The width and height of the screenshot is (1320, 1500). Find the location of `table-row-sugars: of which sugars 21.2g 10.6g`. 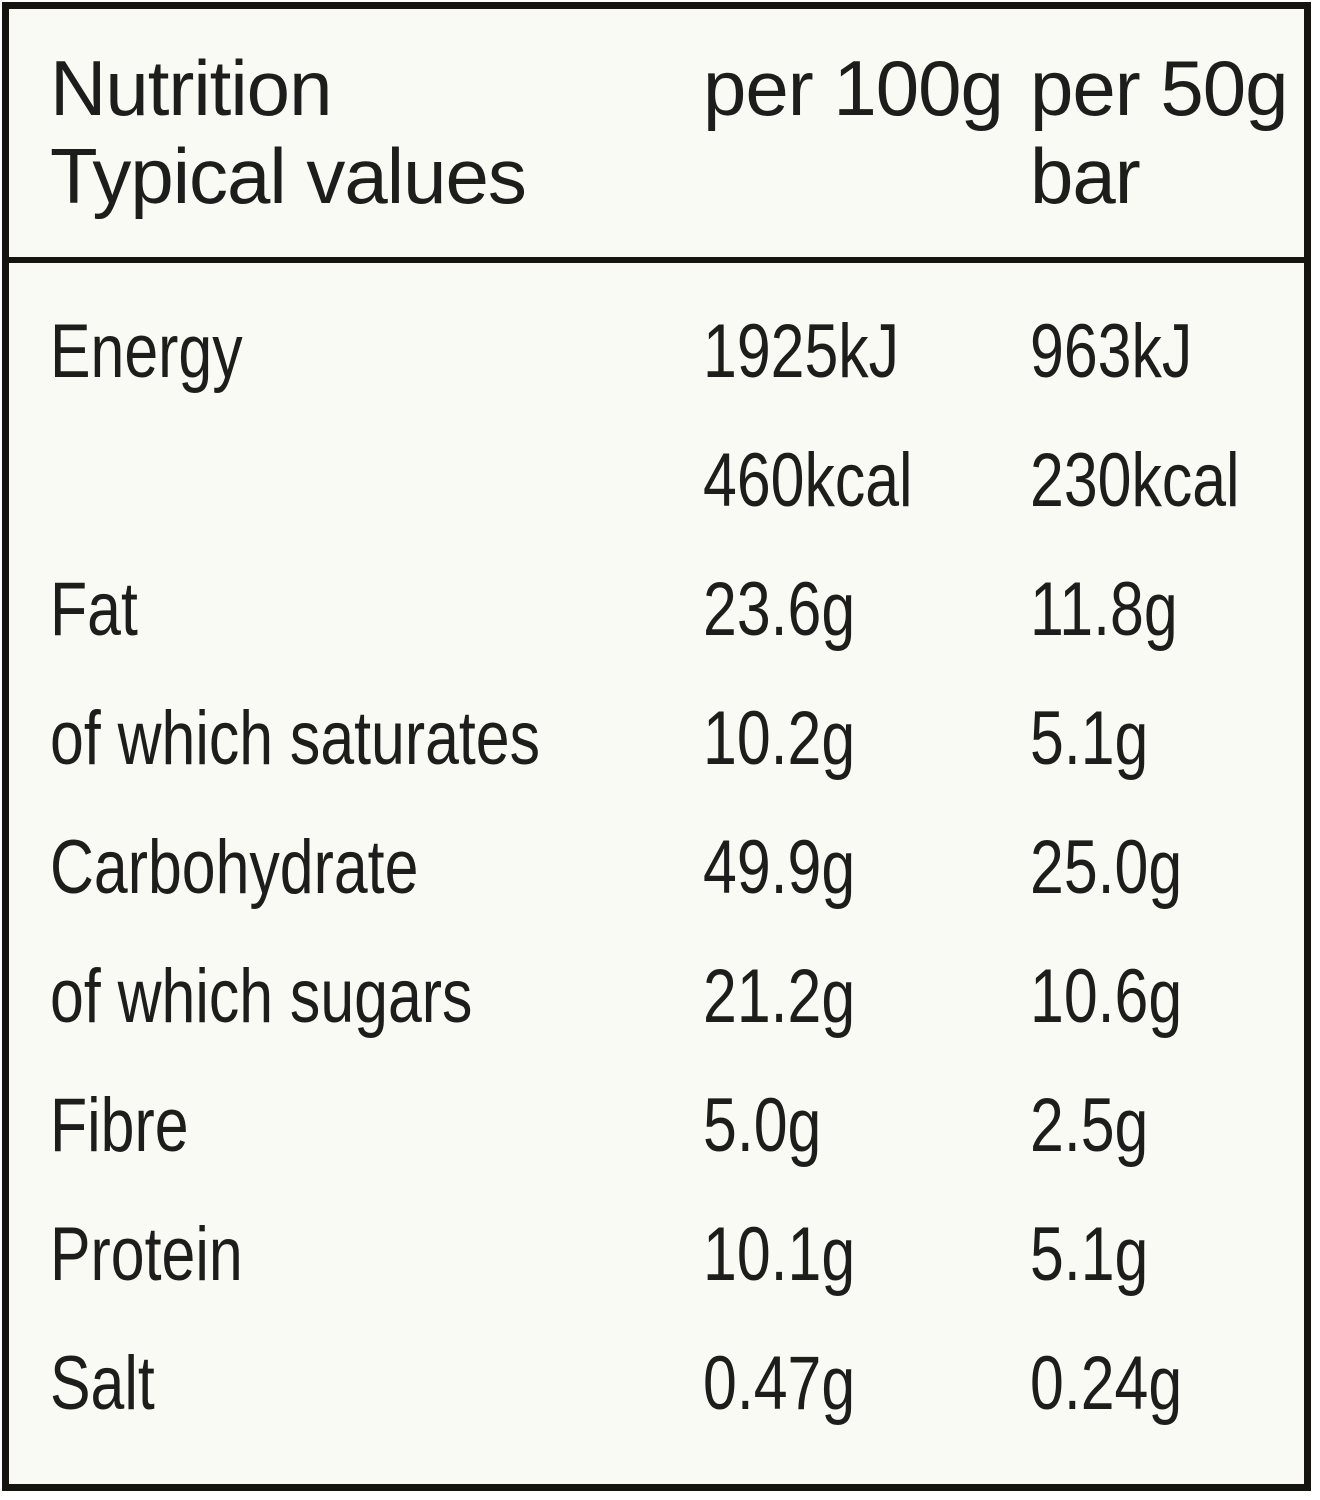

table-row-sugars: of which sugars 21.2g 10.6g is located at coordinates (672, 1017).